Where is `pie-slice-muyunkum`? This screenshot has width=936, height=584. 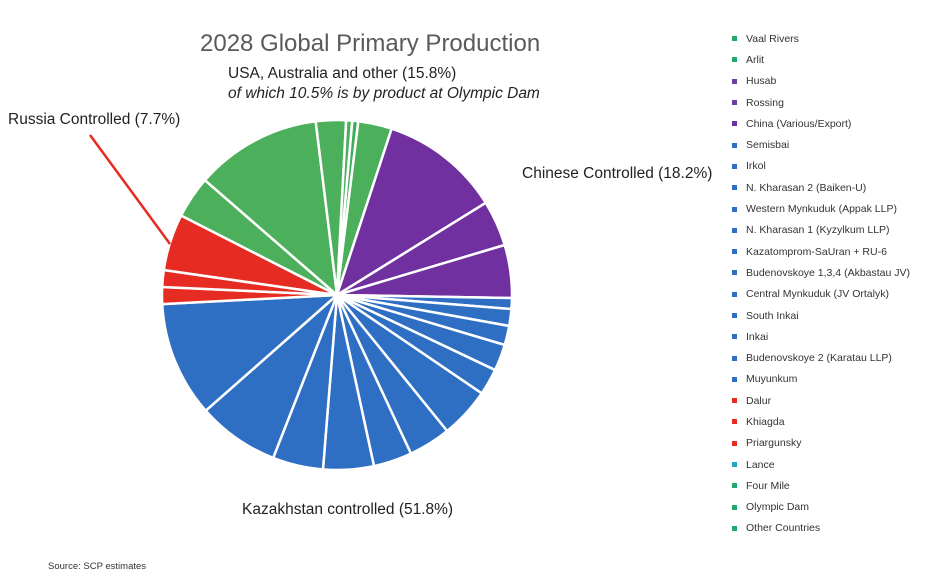
pie-slice-muyunkum is located at coordinates (249, 352).